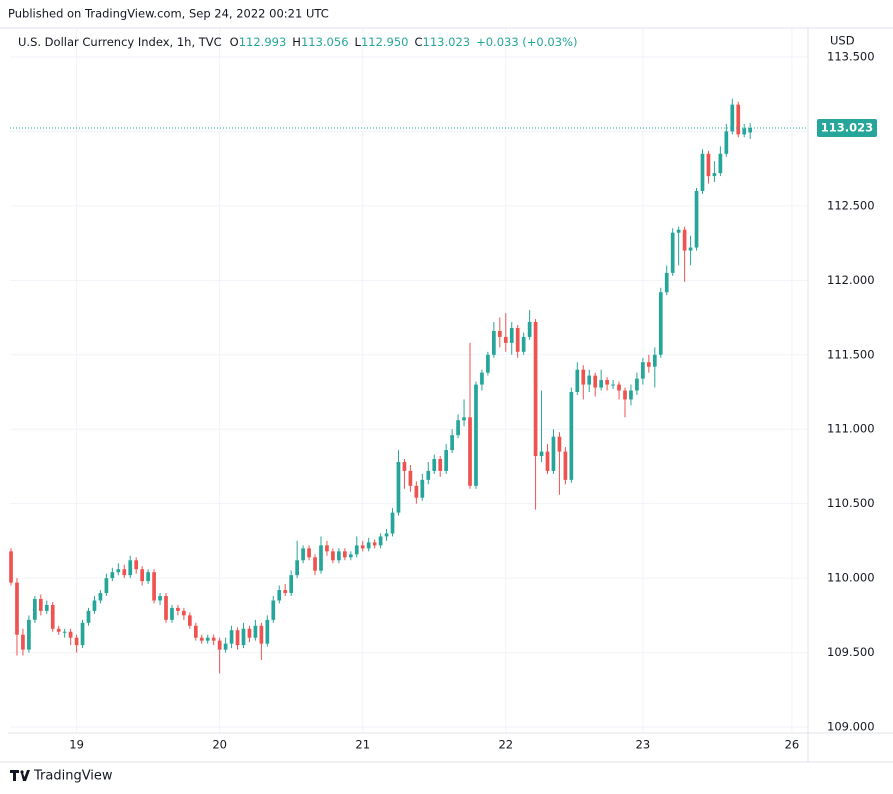 The width and height of the screenshot is (893, 794). Describe the element at coordinates (505, 745) in the screenshot. I see `x-tick-label: 22` at that location.